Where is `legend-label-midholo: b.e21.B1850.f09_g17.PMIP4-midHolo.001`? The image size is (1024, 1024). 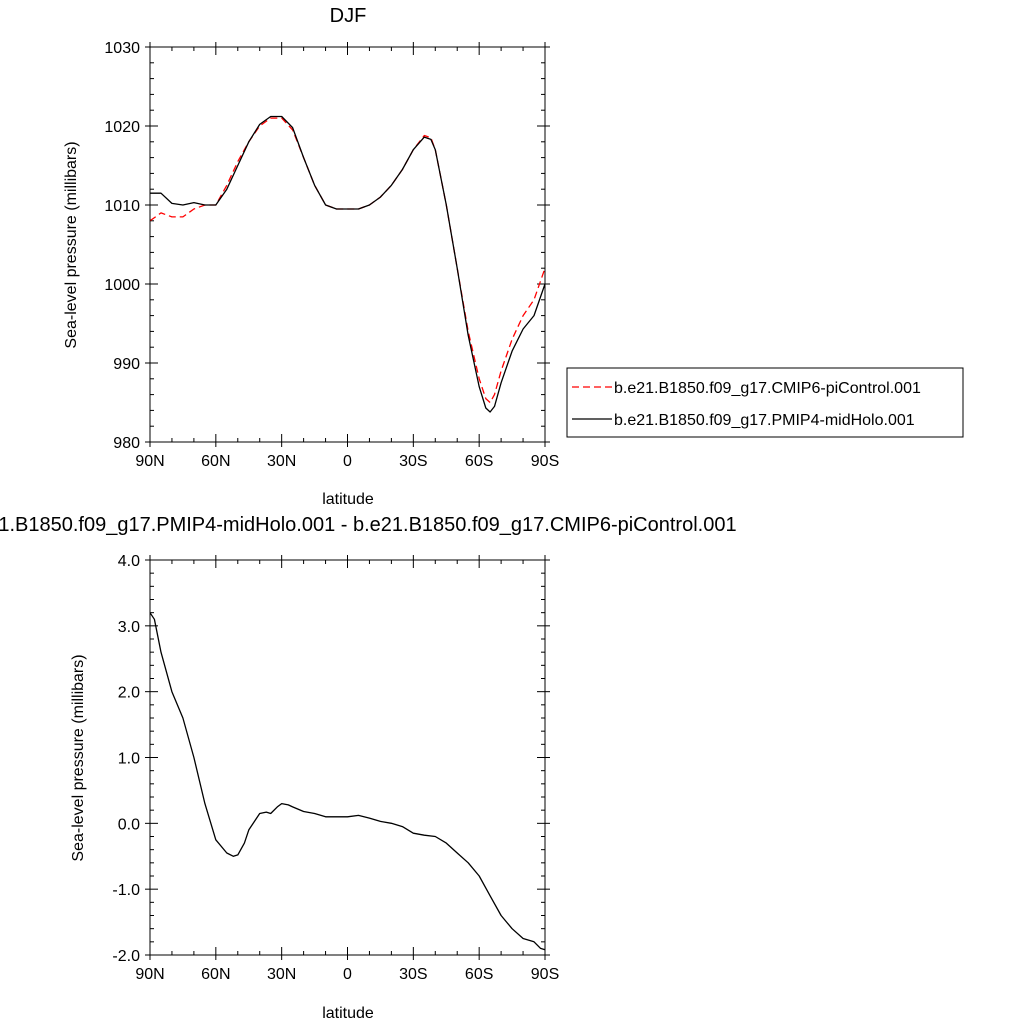 legend-label-midholo: b.e21.B1850.f09_g17.PMIP4-midHolo.001 is located at coordinates (764, 420).